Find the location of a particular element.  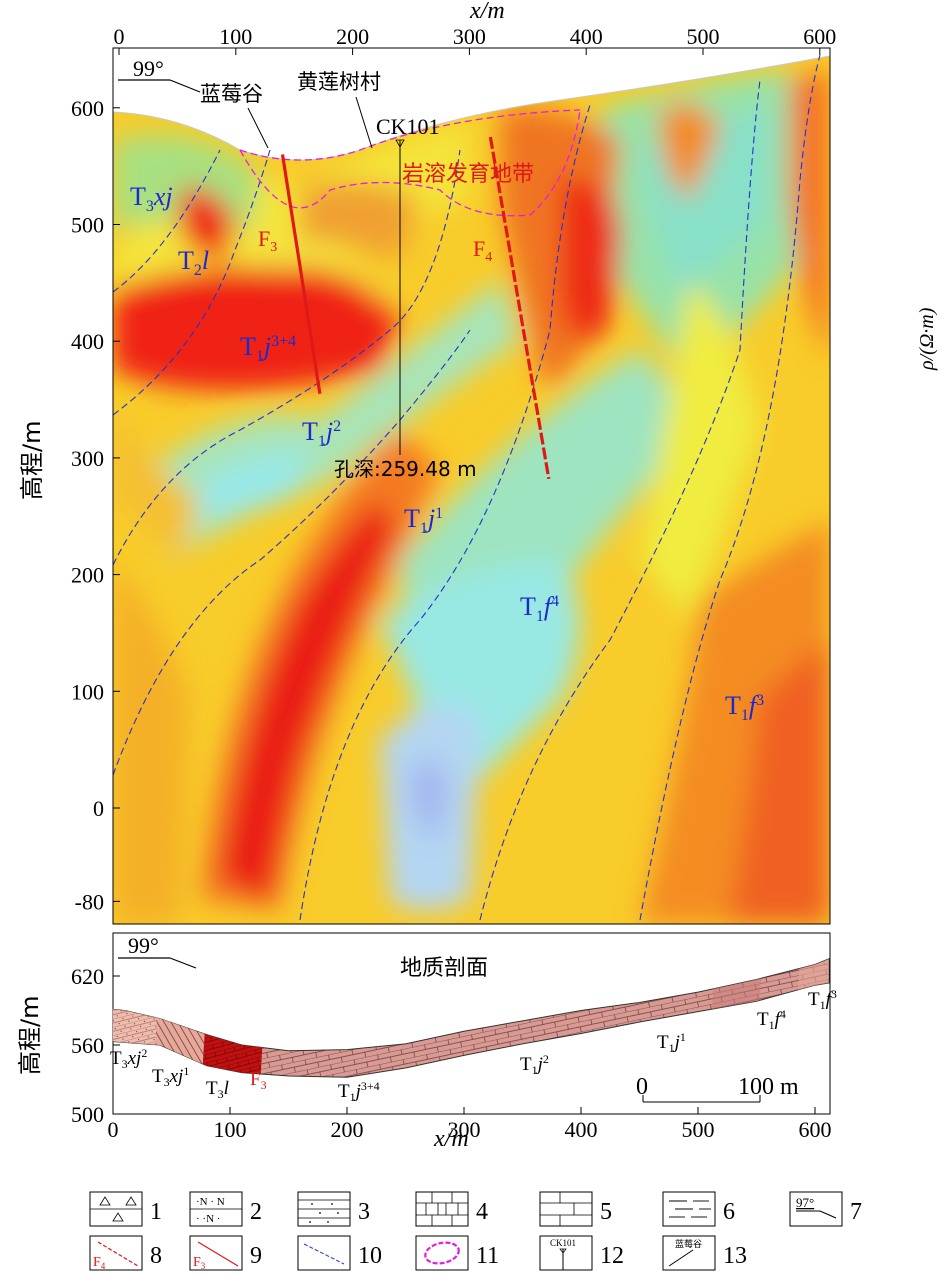

unit-label-bottom-0: T3xj2 is located at coordinates (128, 1058).